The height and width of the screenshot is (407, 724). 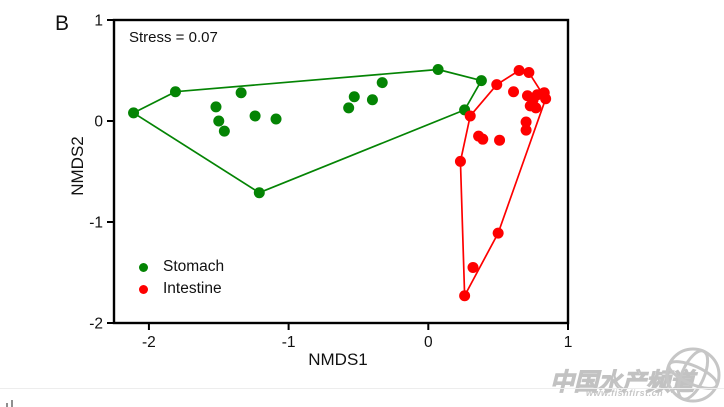 What do you see at coordinates (98, 21) in the screenshot?
I see `y-tick-label-0: 1` at bounding box center [98, 21].